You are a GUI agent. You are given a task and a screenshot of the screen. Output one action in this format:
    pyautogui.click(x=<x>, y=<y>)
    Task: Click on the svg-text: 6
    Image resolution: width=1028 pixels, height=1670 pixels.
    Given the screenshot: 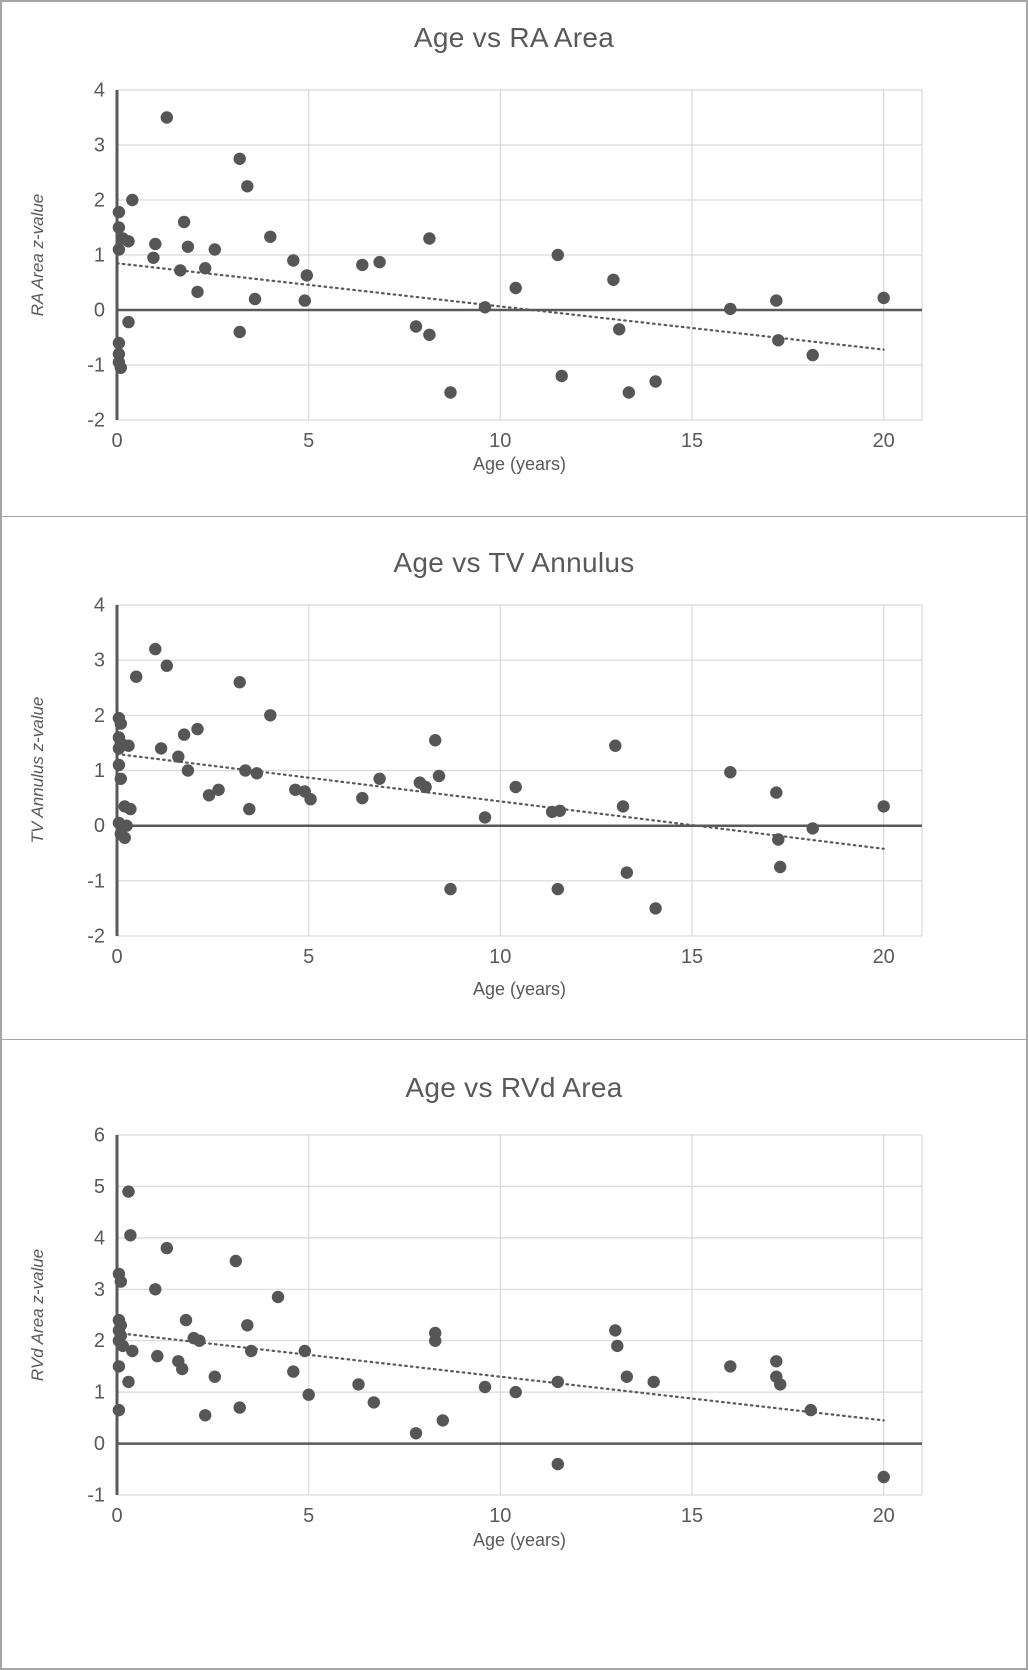 What is the action you would take?
    pyautogui.click(x=99, y=1136)
    